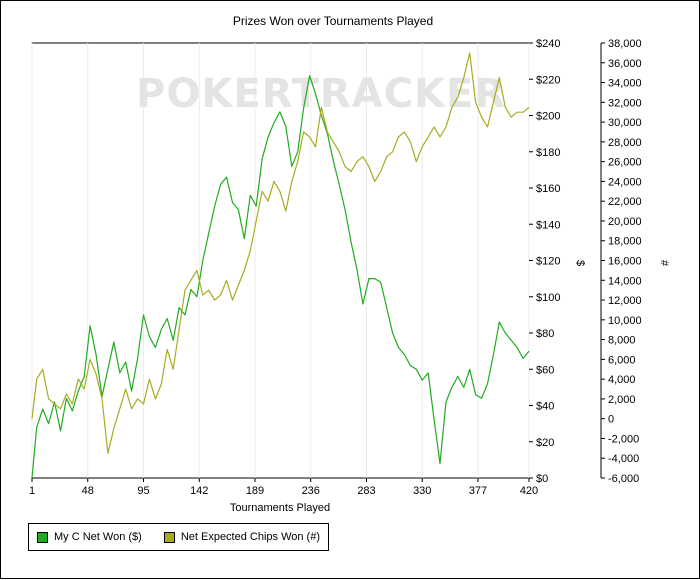  What do you see at coordinates (545, 407) in the screenshot?
I see `y-tick-label-40: $40` at bounding box center [545, 407].